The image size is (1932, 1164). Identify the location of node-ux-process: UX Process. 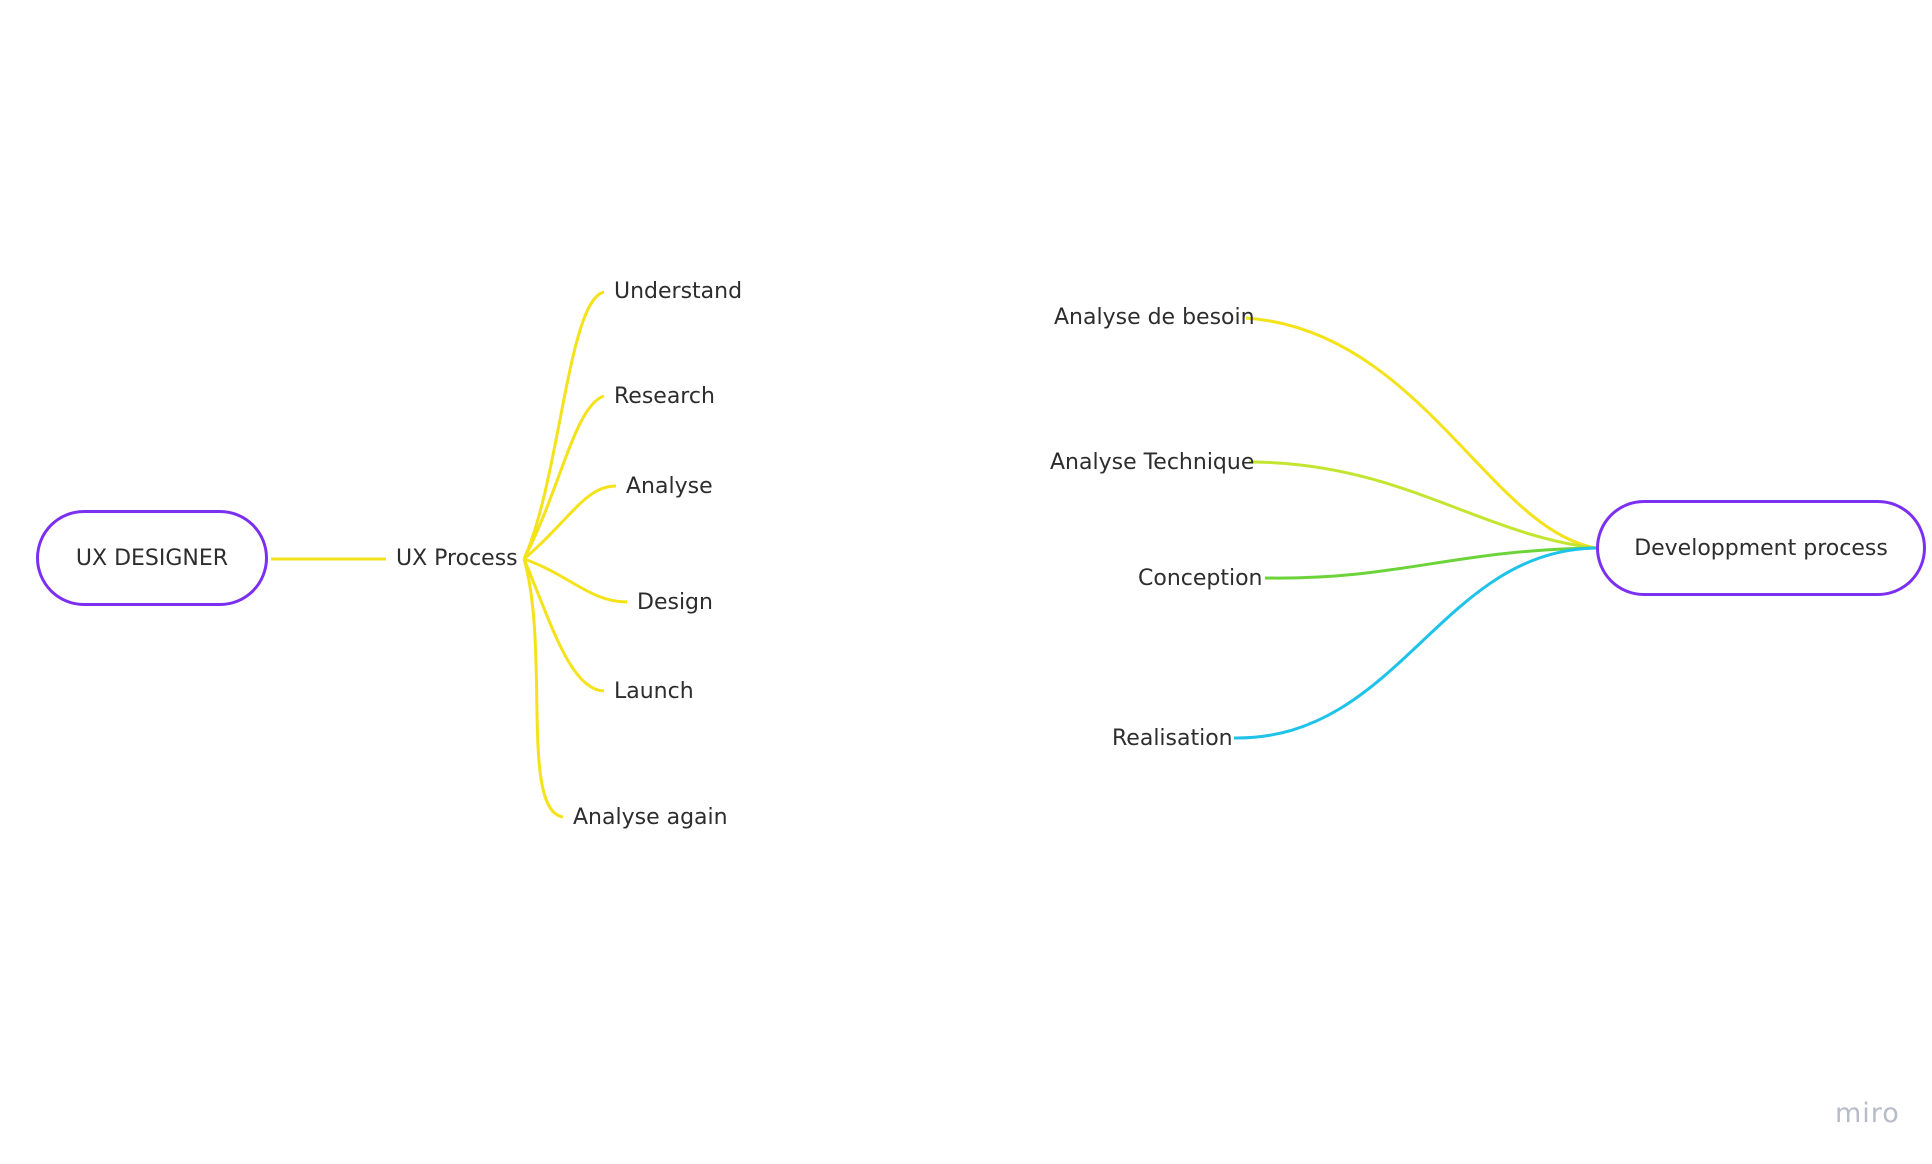
(457, 558).